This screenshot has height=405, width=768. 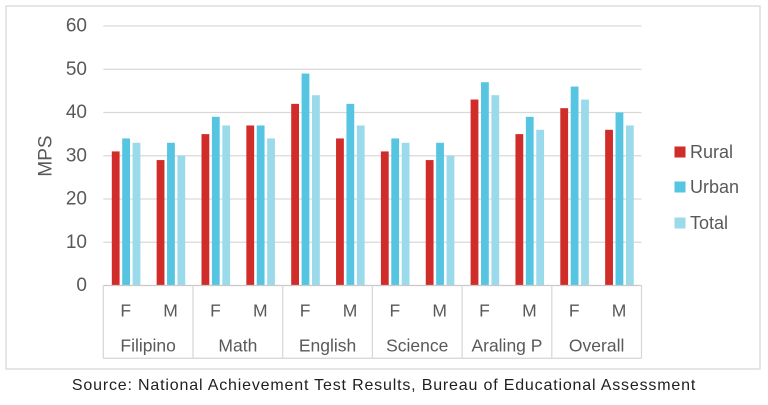 What do you see at coordinates (709, 223) in the screenshot?
I see `svg-text: Total` at bounding box center [709, 223].